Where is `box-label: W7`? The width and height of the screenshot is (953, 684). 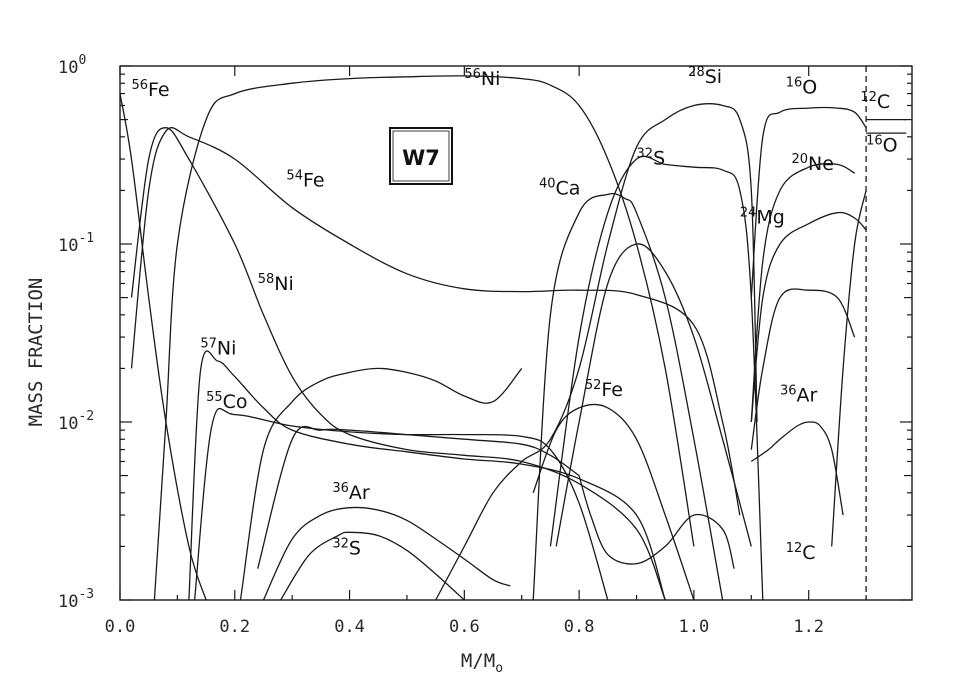 box-label: W7 is located at coordinates (421, 158).